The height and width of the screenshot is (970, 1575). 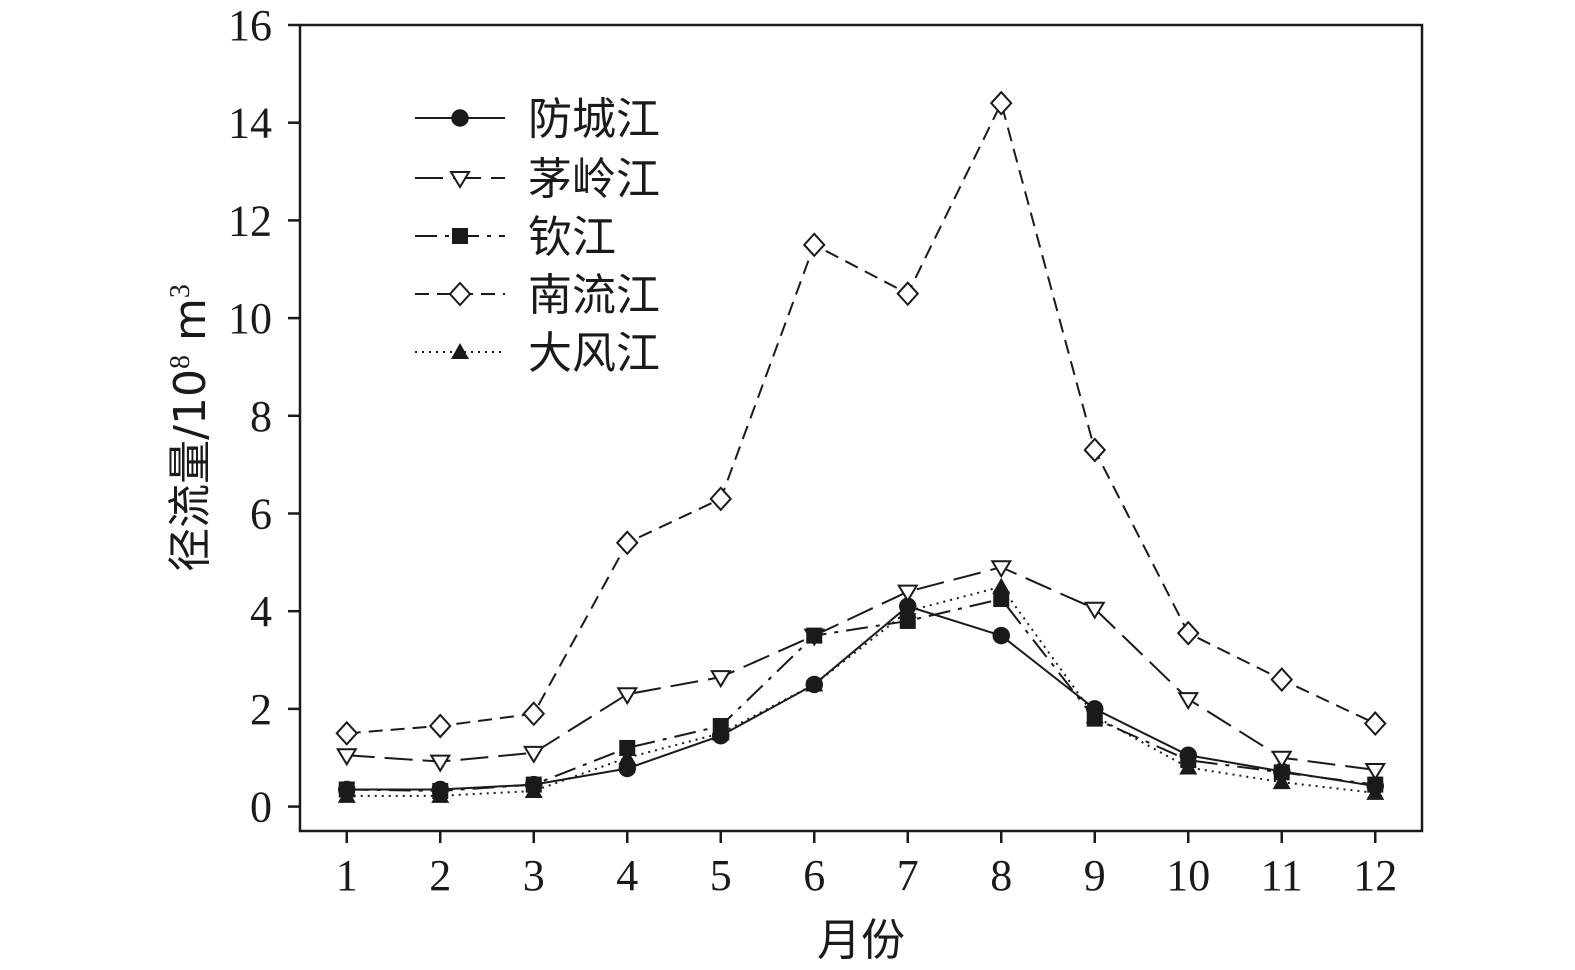 I want to click on y-tick-label-10: 10, so click(x=250, y=318).